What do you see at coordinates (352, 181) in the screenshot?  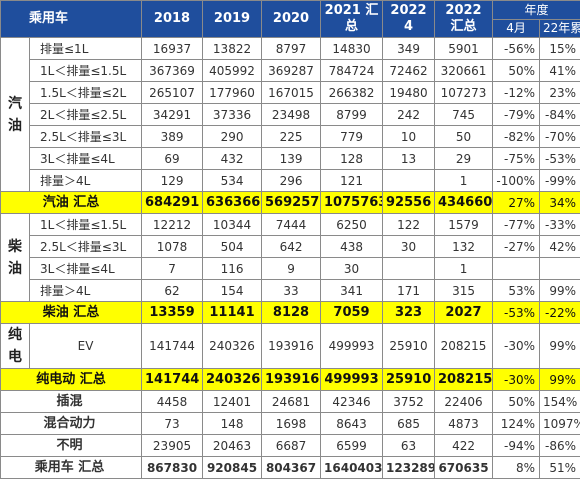 I see `cell: 121` at bounding box center [352, 181].